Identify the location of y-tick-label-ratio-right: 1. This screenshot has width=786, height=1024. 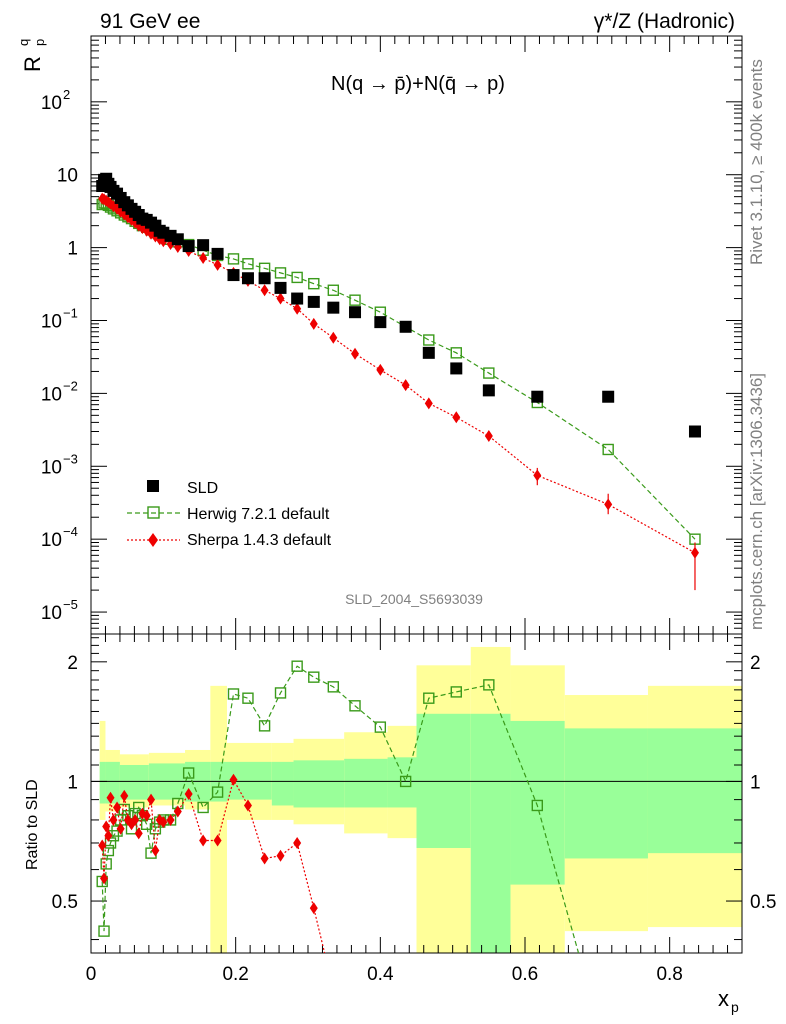
(755, 782).